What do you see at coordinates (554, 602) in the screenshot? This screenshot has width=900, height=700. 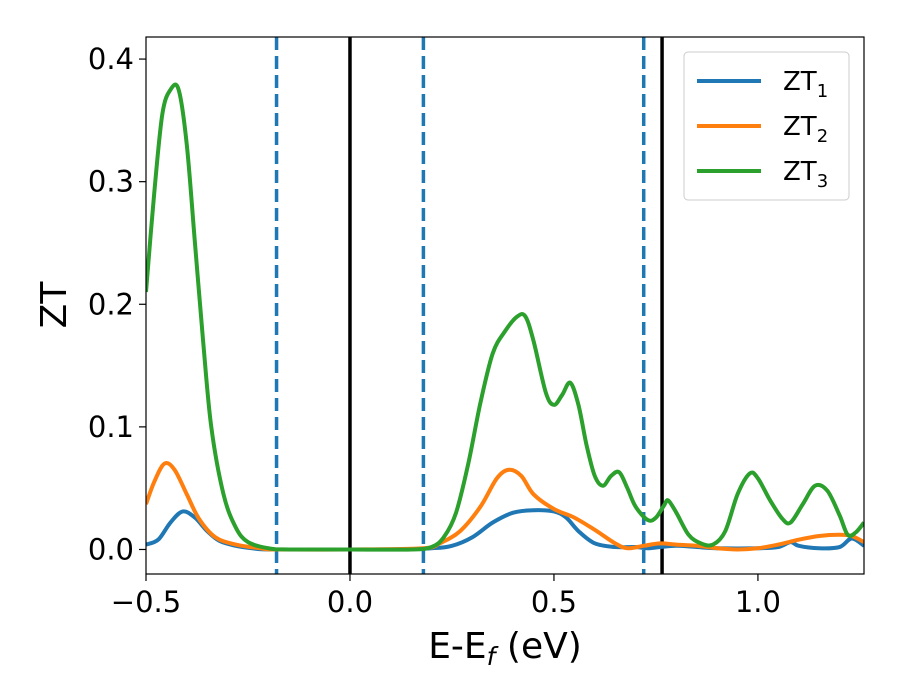 I see `x-tick-label-2: 0.5` at bounding box center [554, 602].